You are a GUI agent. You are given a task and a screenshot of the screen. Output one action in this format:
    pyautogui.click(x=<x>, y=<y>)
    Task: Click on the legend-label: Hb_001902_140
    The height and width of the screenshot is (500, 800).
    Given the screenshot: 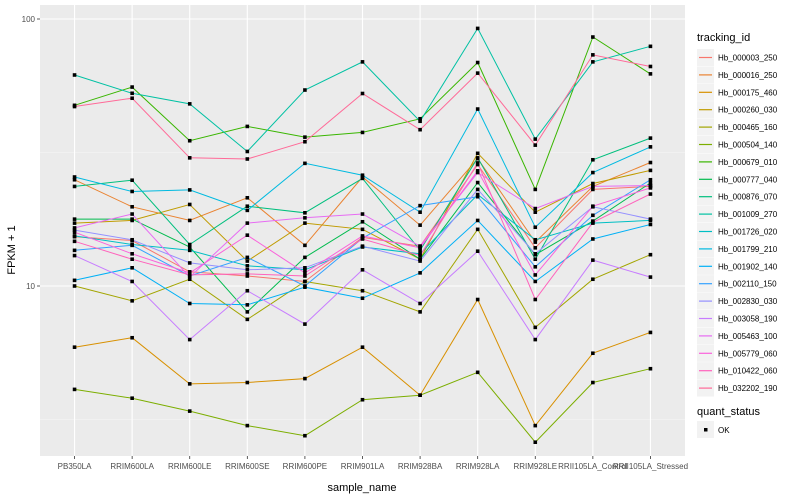 What is the action you would take?
    pyautogui.click(x=748, y=266)
    